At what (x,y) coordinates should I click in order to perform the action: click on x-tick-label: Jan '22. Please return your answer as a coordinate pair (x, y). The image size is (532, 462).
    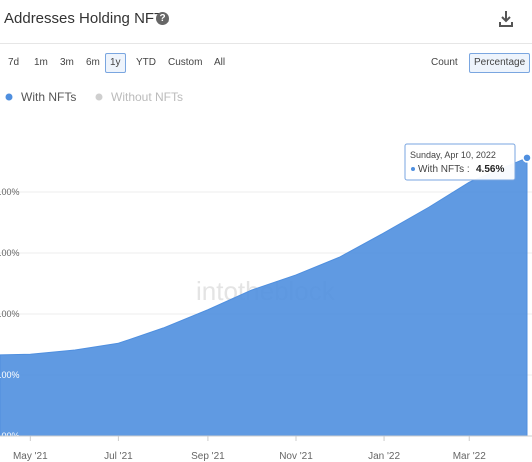
    Looking at the image, I should click on (384, 456).